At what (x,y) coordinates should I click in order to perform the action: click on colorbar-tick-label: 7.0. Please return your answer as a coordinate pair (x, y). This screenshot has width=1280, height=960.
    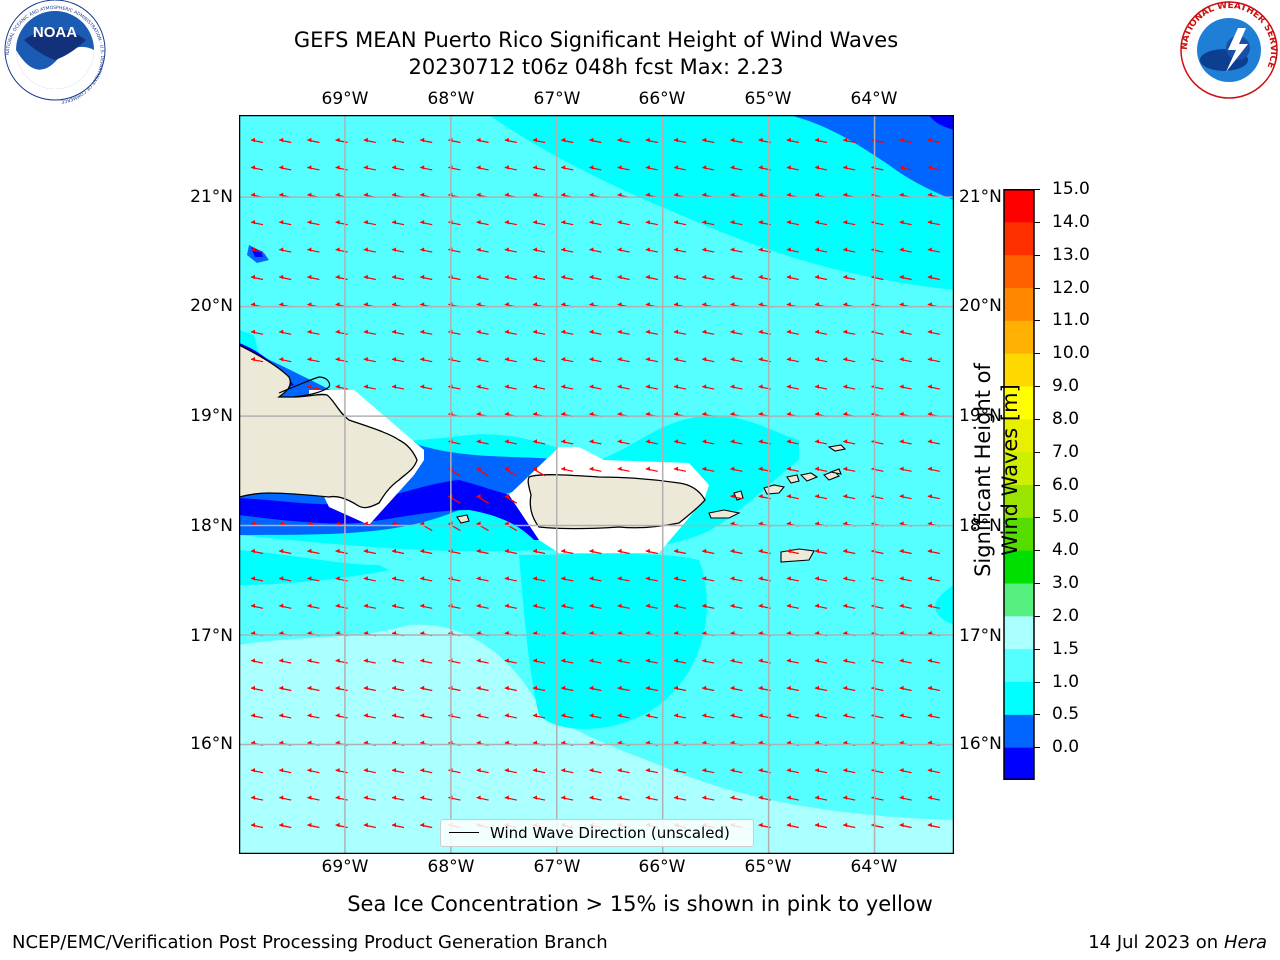
    Looking at the image, I should click on (1066, 451).